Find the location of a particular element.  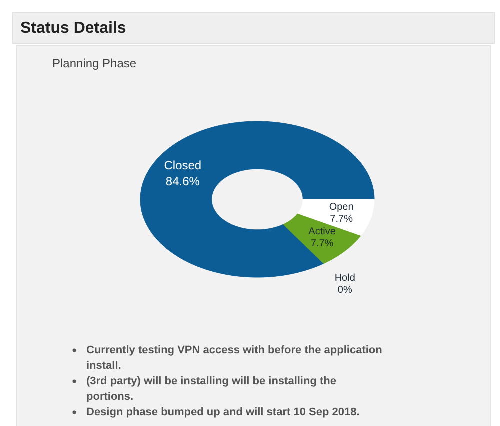

slice-label: Open is located at coordinates (341, 207).